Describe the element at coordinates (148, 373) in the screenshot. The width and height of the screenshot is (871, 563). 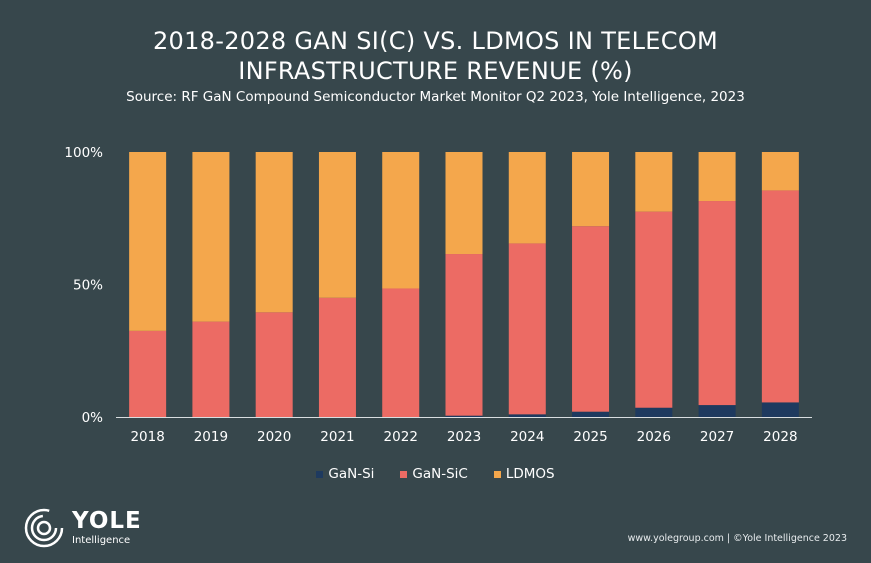
I see `bar-gan-sic-2018` at that location.